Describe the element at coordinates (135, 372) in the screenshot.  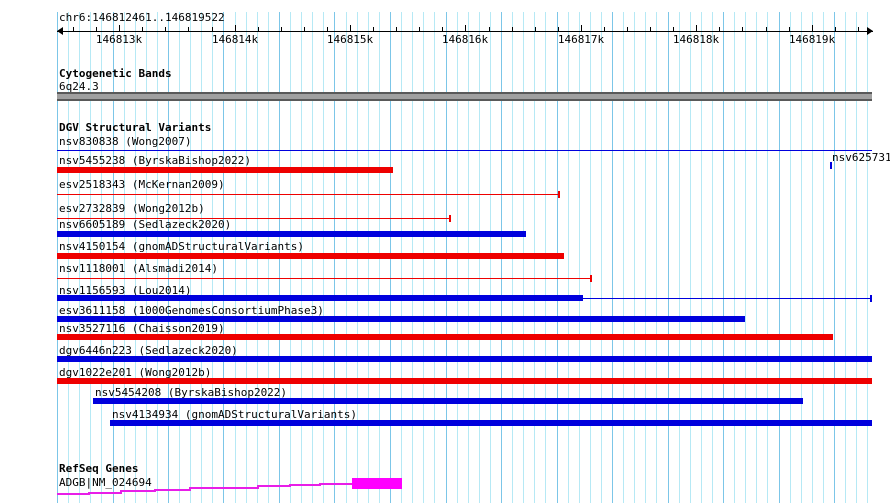
I see `variant-label: dgv1022e201 (Wong2012b)` at that location.